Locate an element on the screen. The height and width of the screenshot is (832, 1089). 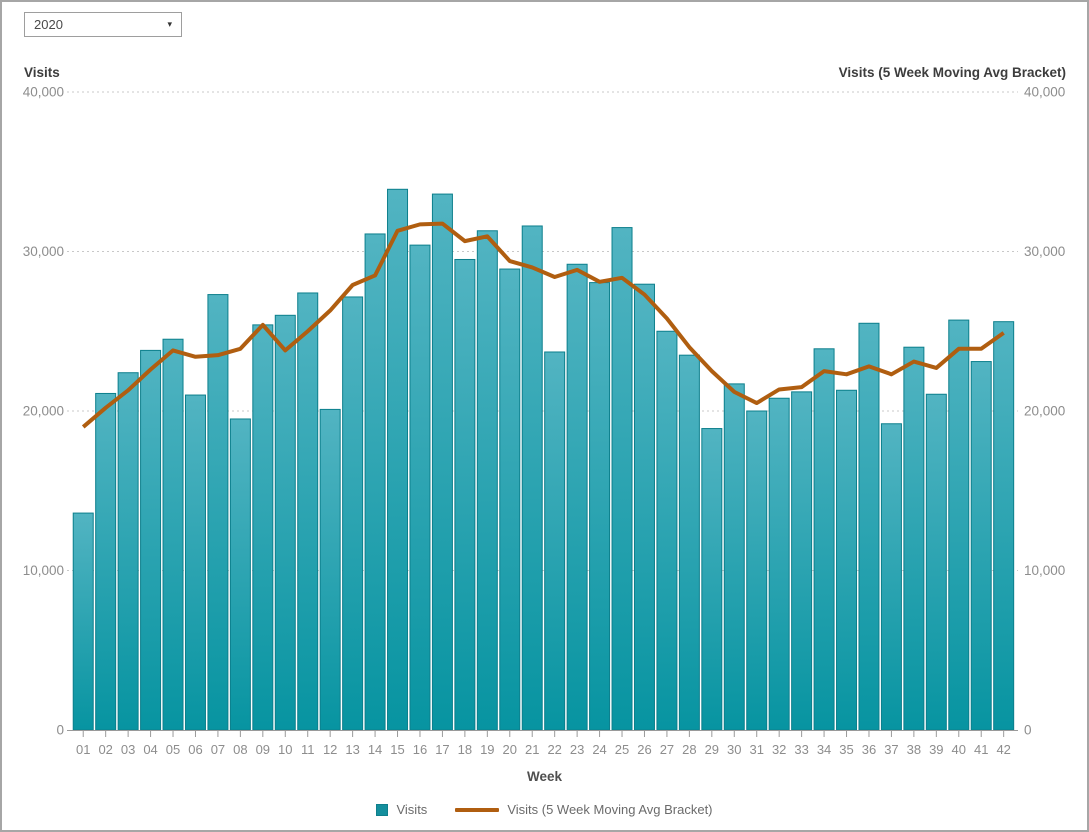
x-tick-label: 13 is located at coordinates (352, 749).